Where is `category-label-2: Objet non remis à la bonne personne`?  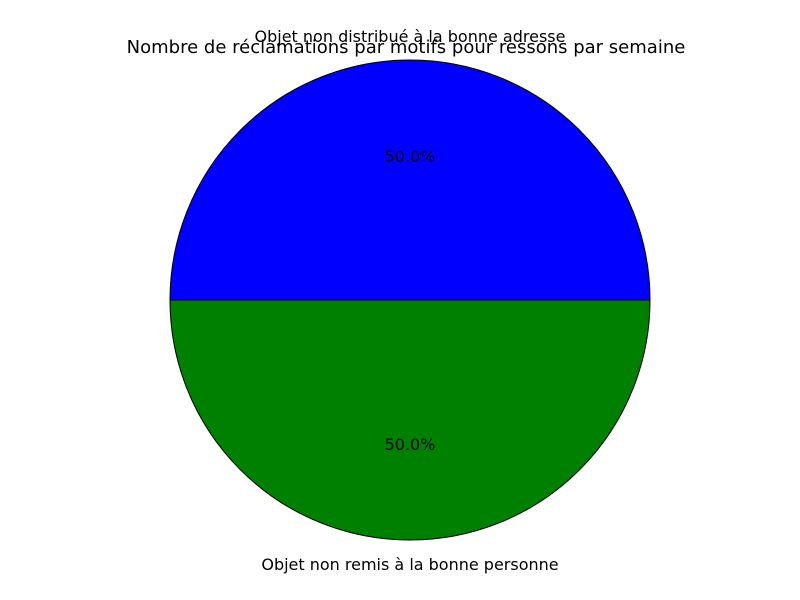
category-label-2: Objet non remis à la bonne personne is located at coordinates (409, 564).